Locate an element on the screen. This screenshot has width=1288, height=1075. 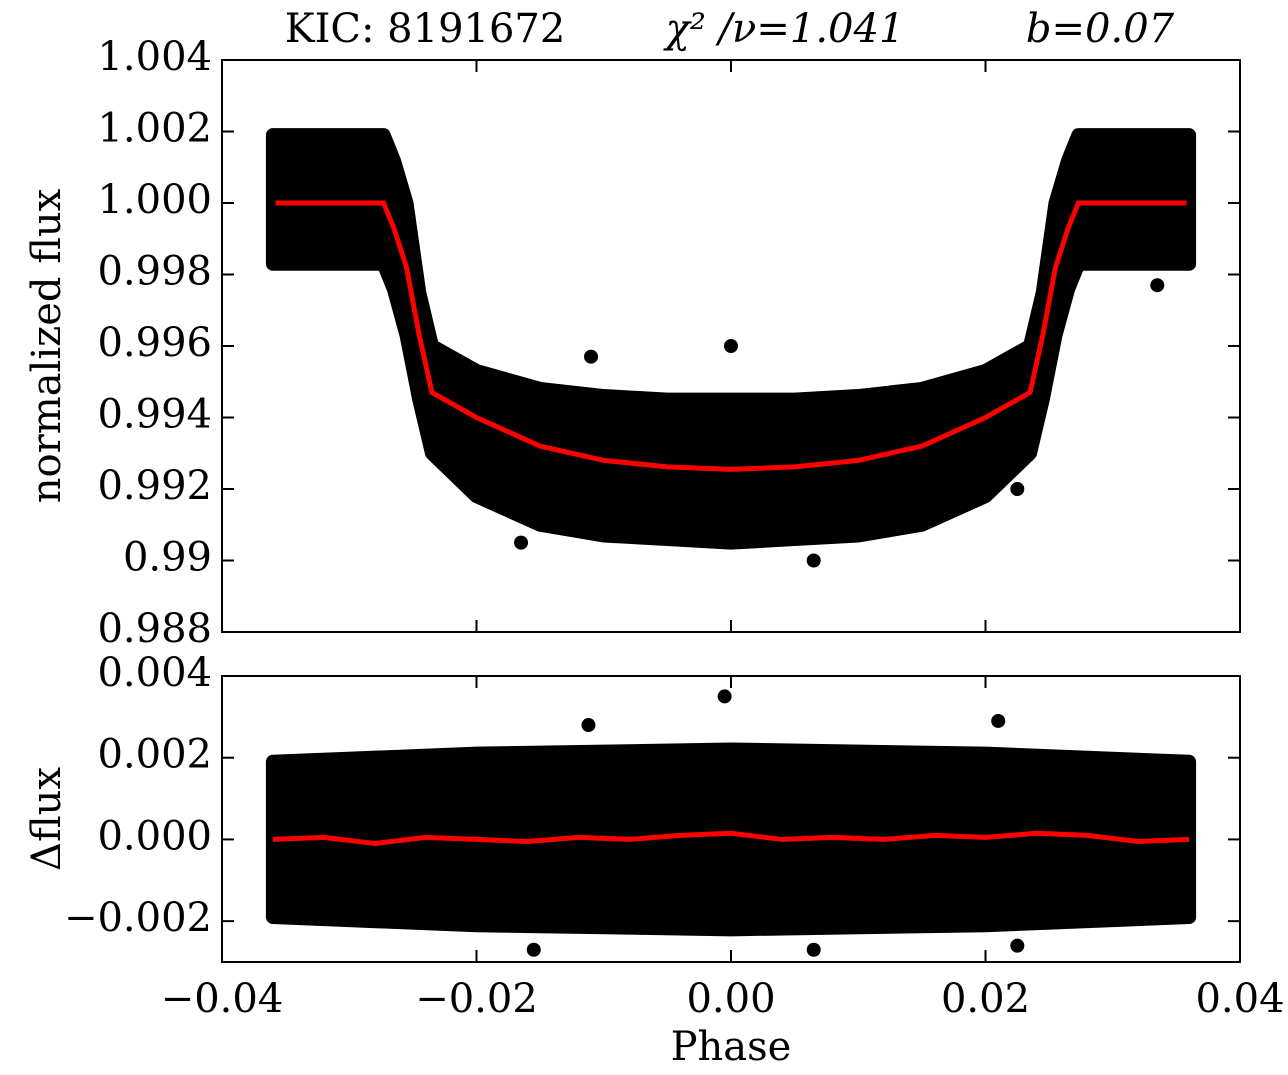
y-tick-label: 0.992 is located at coordinates (154, 486).